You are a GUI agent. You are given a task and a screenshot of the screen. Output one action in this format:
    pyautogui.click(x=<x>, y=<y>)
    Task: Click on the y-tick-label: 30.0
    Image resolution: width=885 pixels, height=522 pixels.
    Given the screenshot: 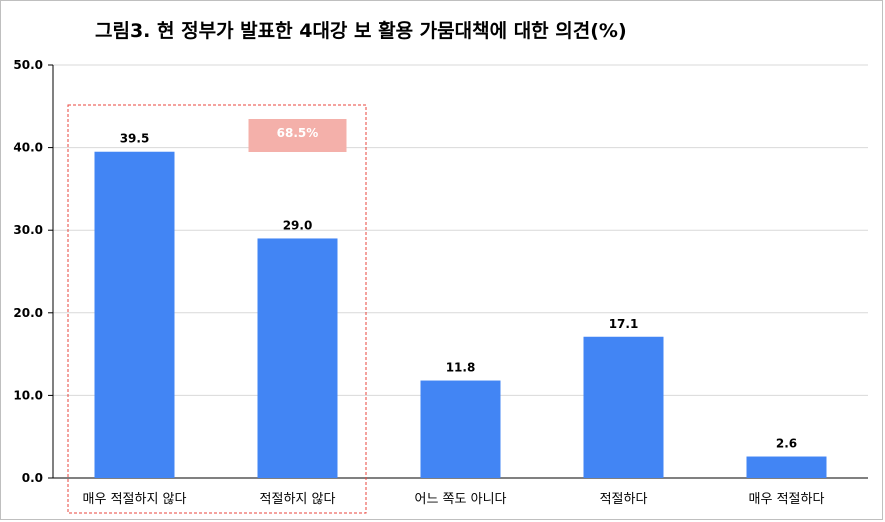 What is the action you would take?
    pyautogui.click(x=28, y=230)
    